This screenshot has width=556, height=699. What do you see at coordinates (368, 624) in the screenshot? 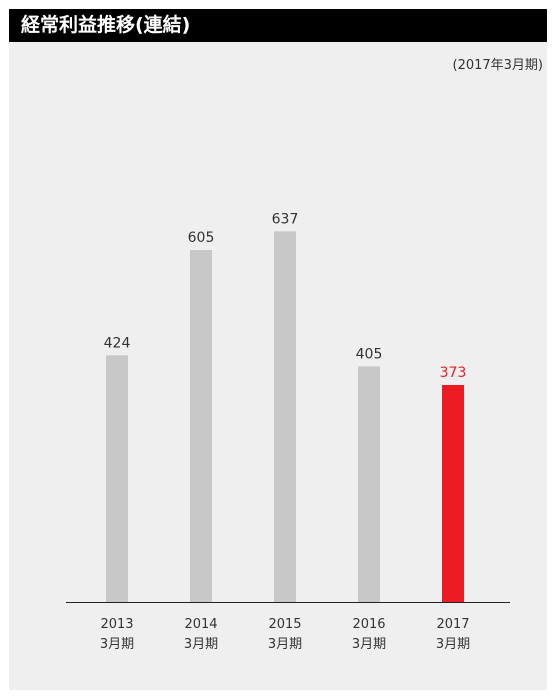
I see `x-tick-year-2016: 2016` at bounding box center [368, 624].